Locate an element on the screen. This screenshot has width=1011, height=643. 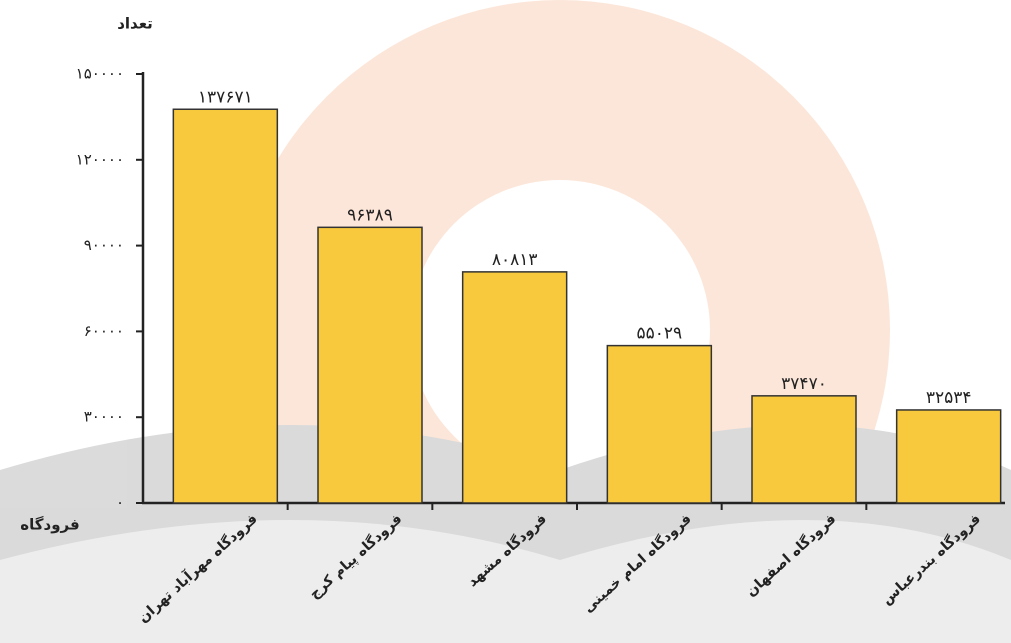
value-label: ۹۶۳۸۹ is located at coordinates (370, 215).